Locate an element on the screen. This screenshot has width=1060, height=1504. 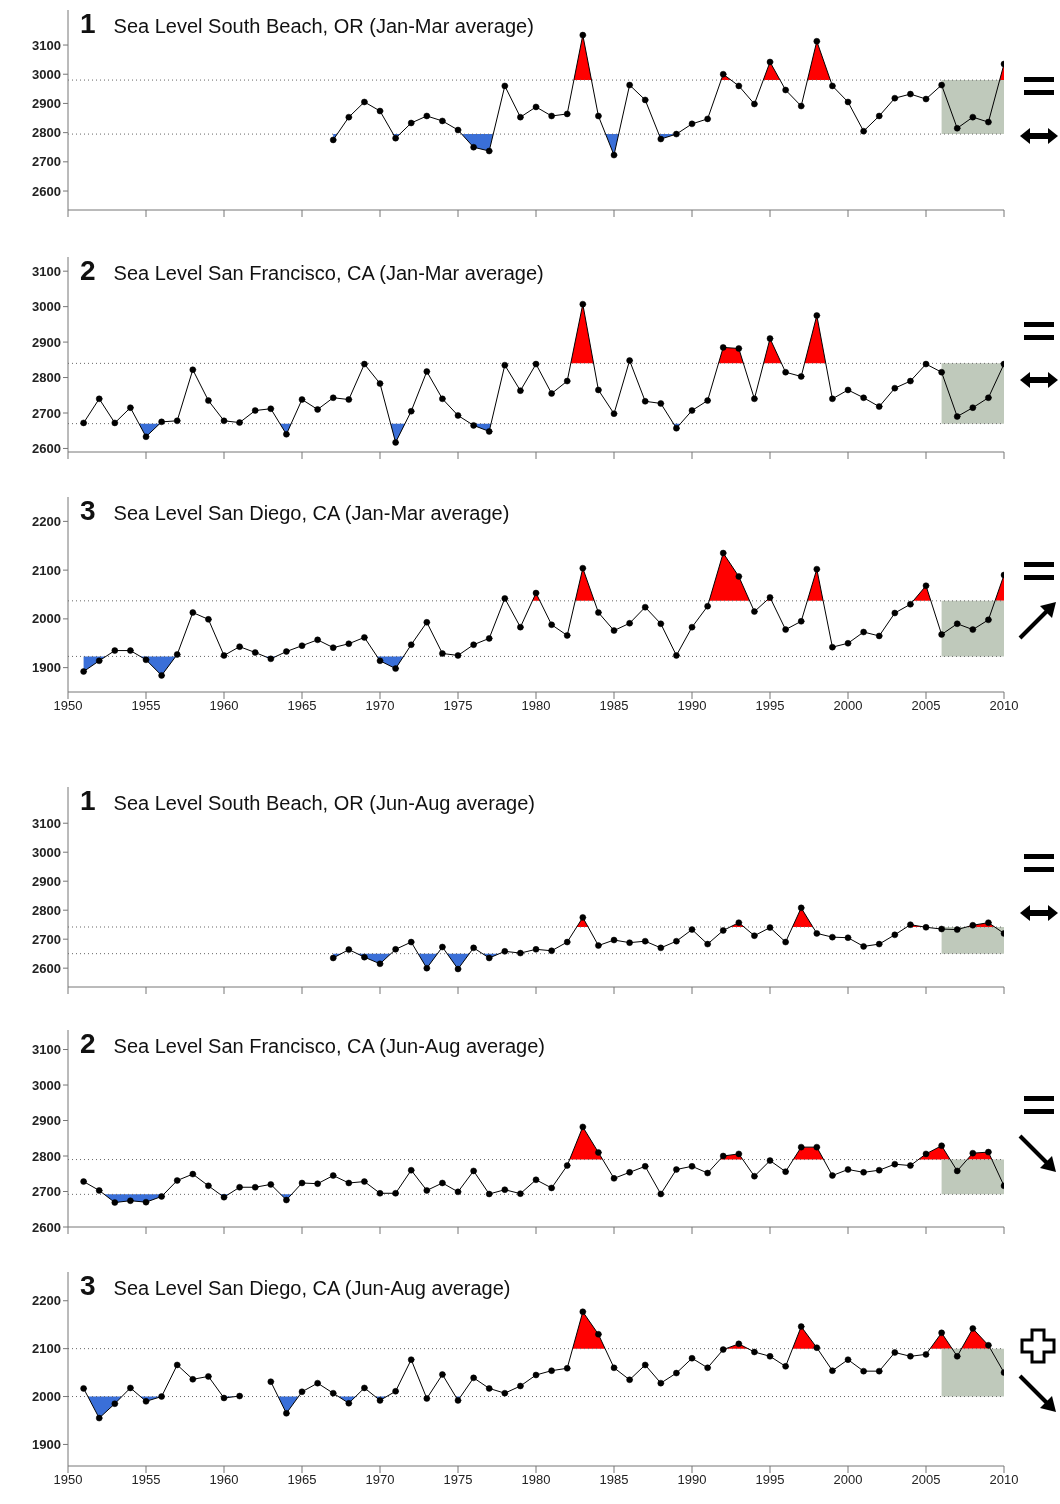
x-tick-label: 1995 is located at coordinates (770, 1480).